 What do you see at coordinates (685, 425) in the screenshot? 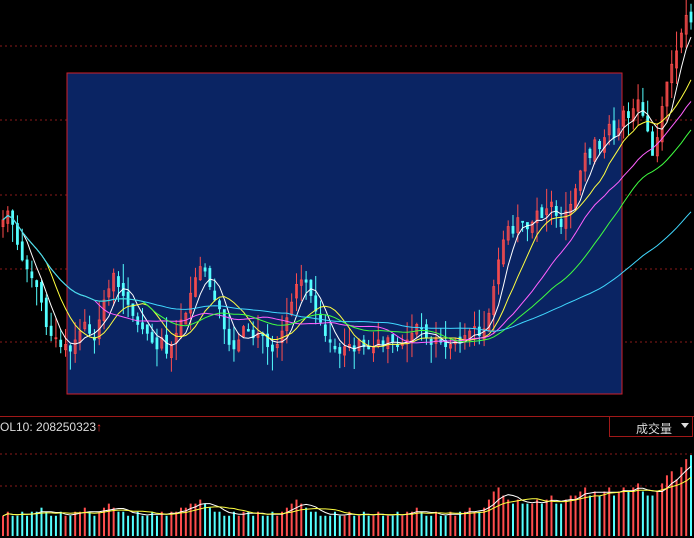
I see `chevron-down-icon` at bounding box center [685, 425].